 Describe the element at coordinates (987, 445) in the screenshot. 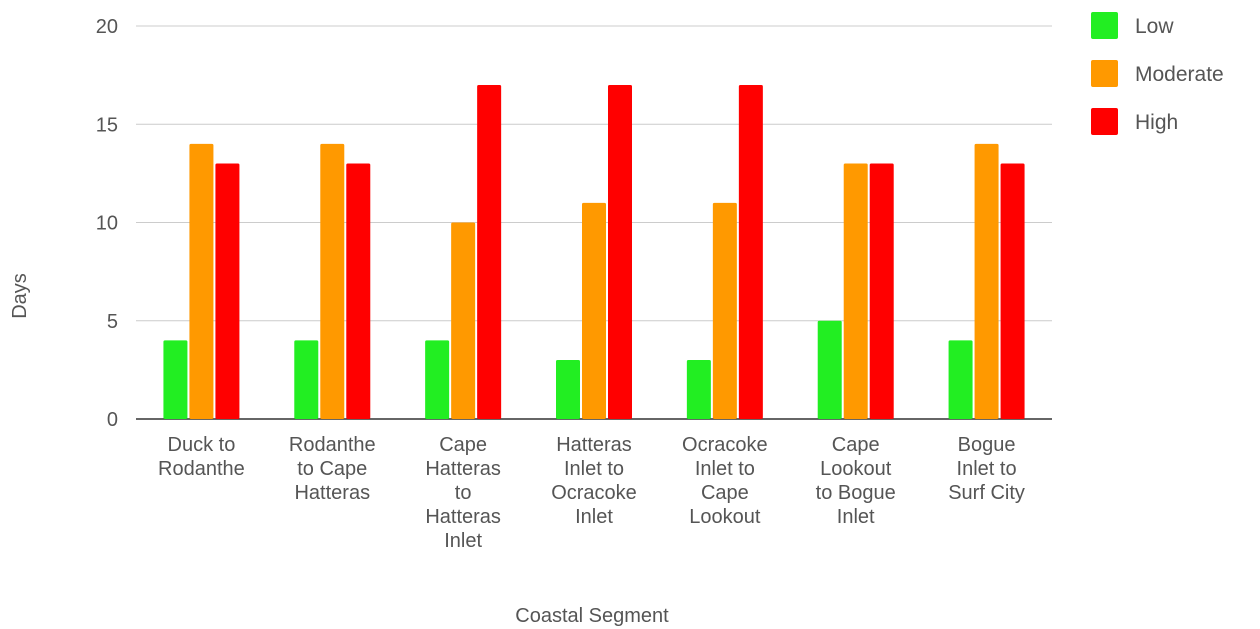

I see `x-category-label-line: Bogue` at that location.